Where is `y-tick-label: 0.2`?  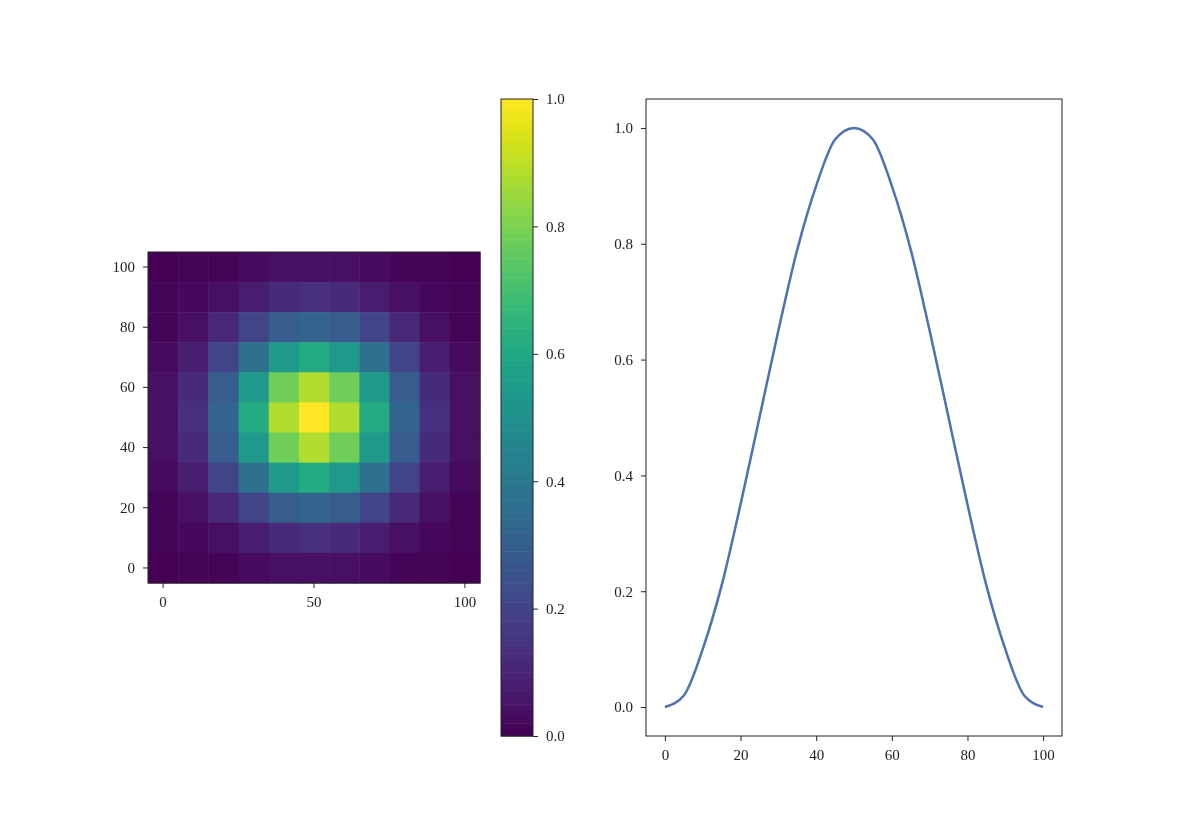 y-tick-label: 0.2 is located at coordinates (623, 591).